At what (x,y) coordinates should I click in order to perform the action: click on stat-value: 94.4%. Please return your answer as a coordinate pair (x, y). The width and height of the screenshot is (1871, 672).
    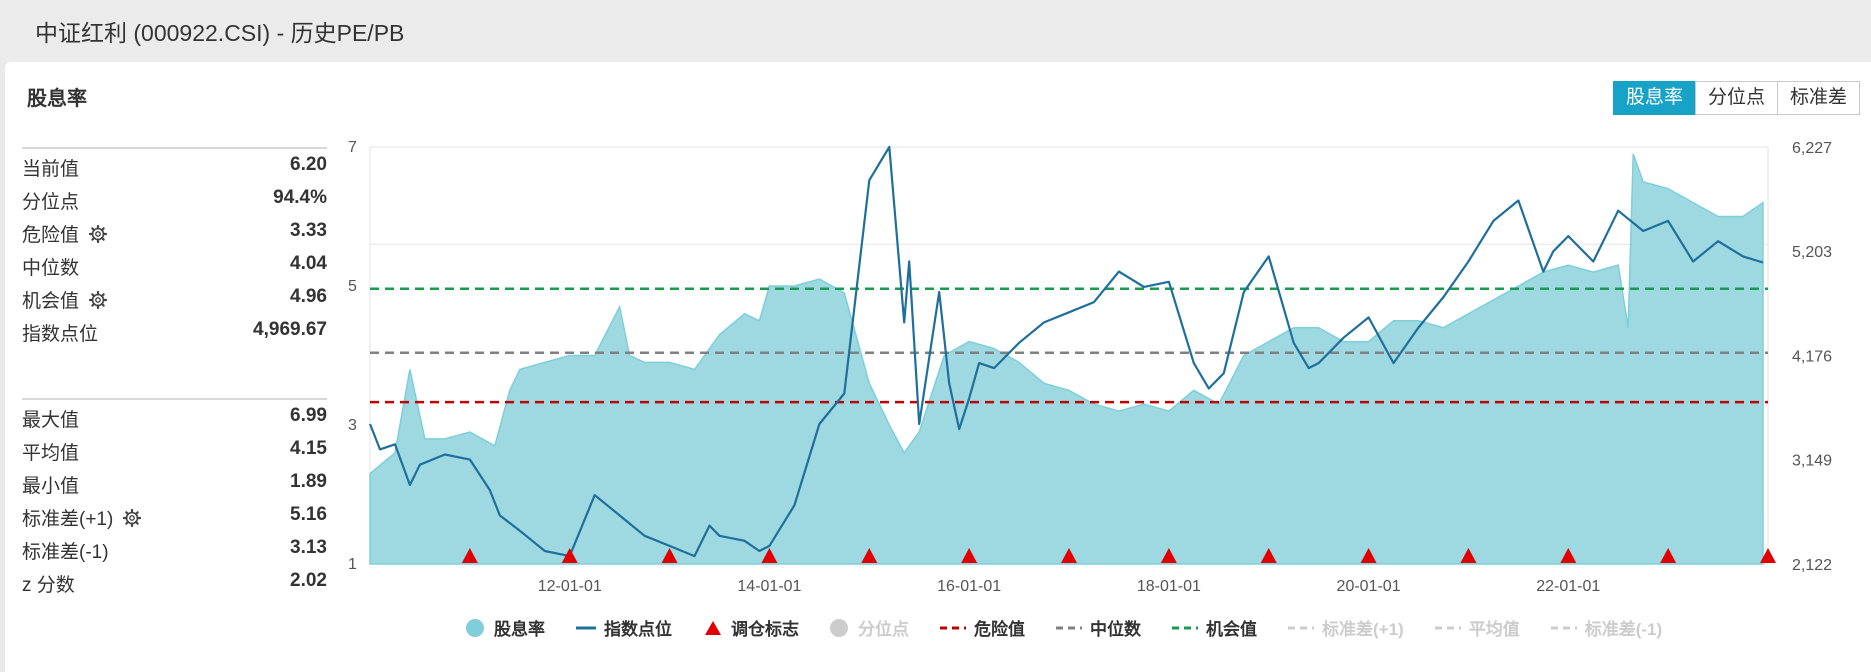
    Looking at the image, I should click on (300, 197).